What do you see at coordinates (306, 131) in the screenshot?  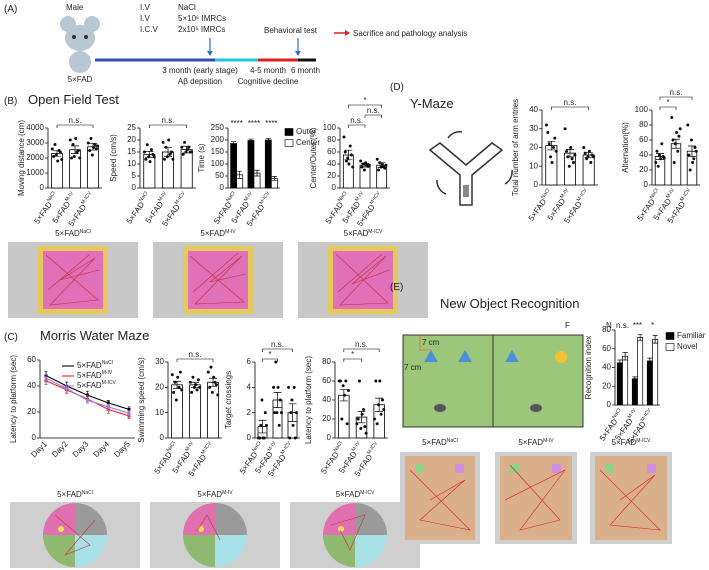 I see `legend-label: Outer` at bounding box center [306, 131].